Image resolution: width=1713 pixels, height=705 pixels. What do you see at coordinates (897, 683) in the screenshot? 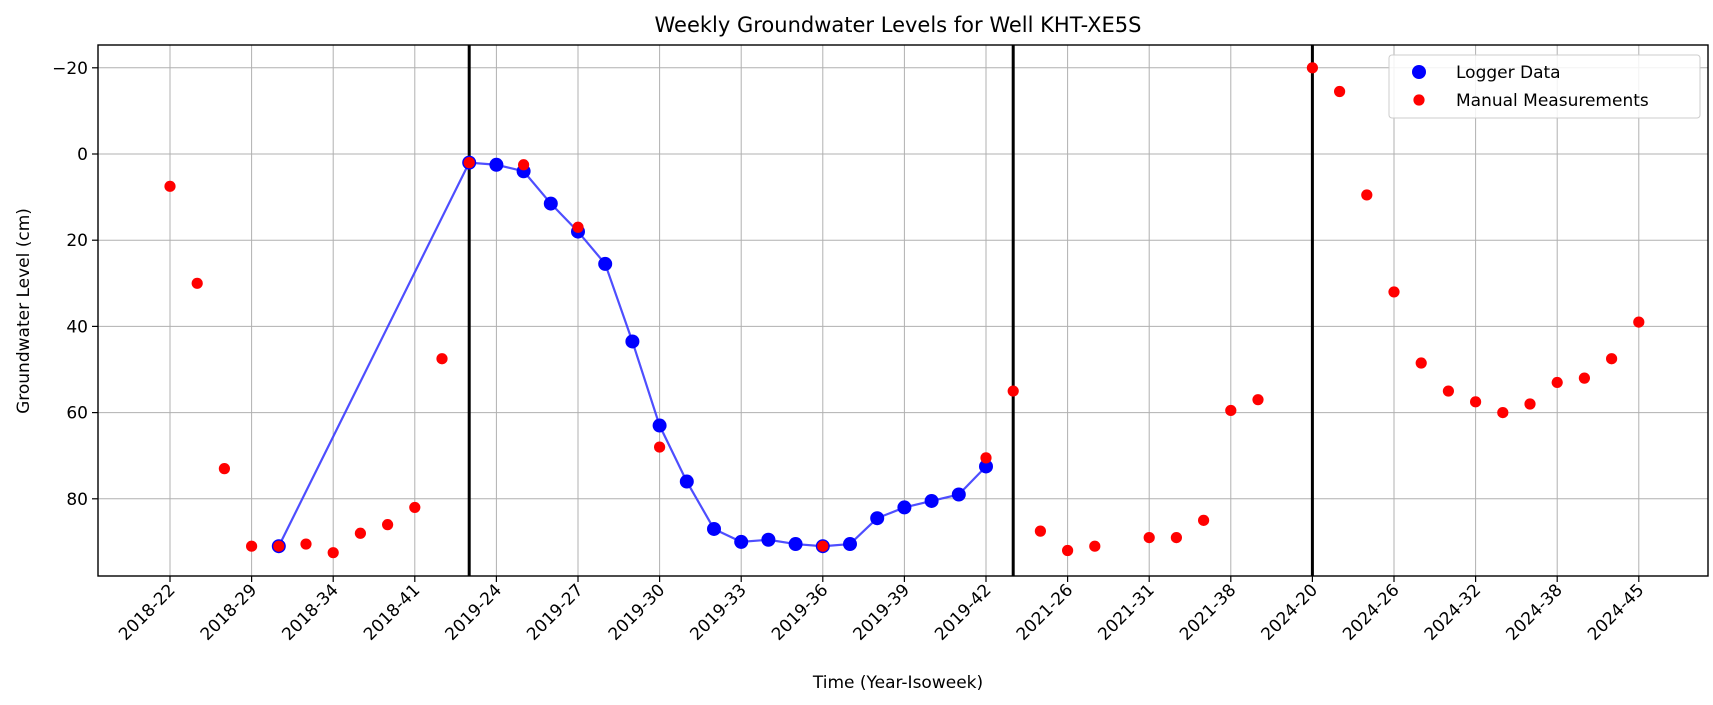
I see `x-axis-label: Time (Year-Isoweek)` at bounding box center [897, 683].